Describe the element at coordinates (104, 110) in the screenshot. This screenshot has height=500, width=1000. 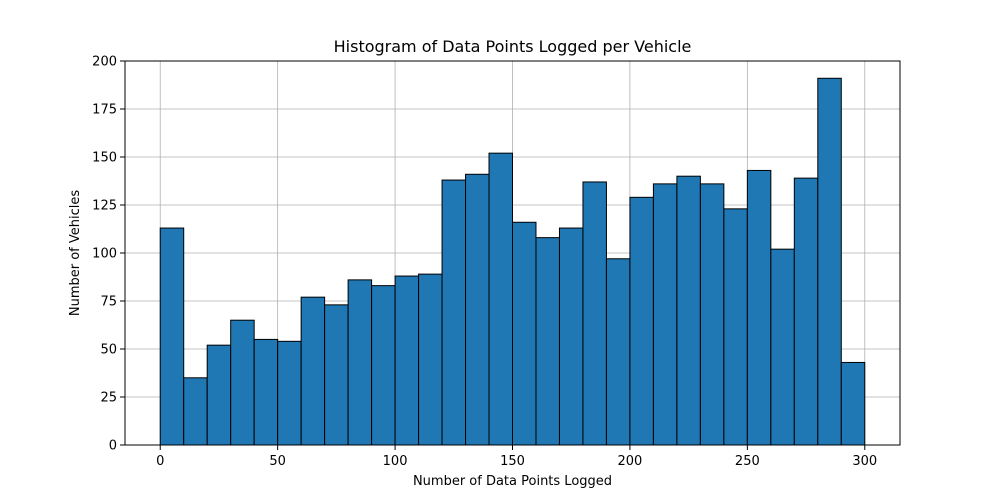
I see `y-tick-label-7: 175` at that location.